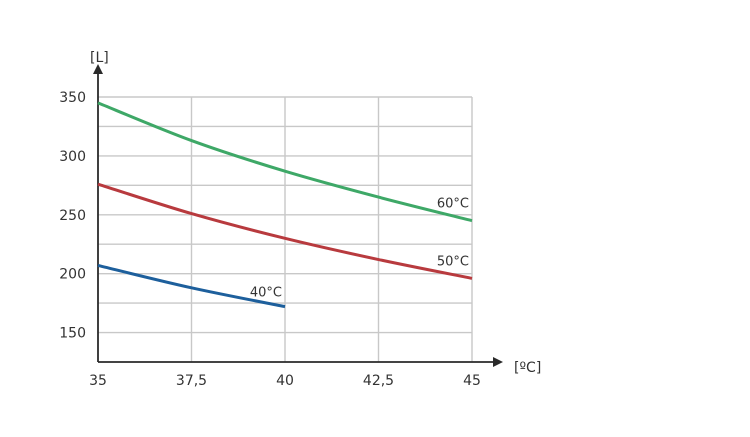  Describe the element at coordinates (99, 58) in the screenshot. I see `y-axis-title: [L]` at that location.